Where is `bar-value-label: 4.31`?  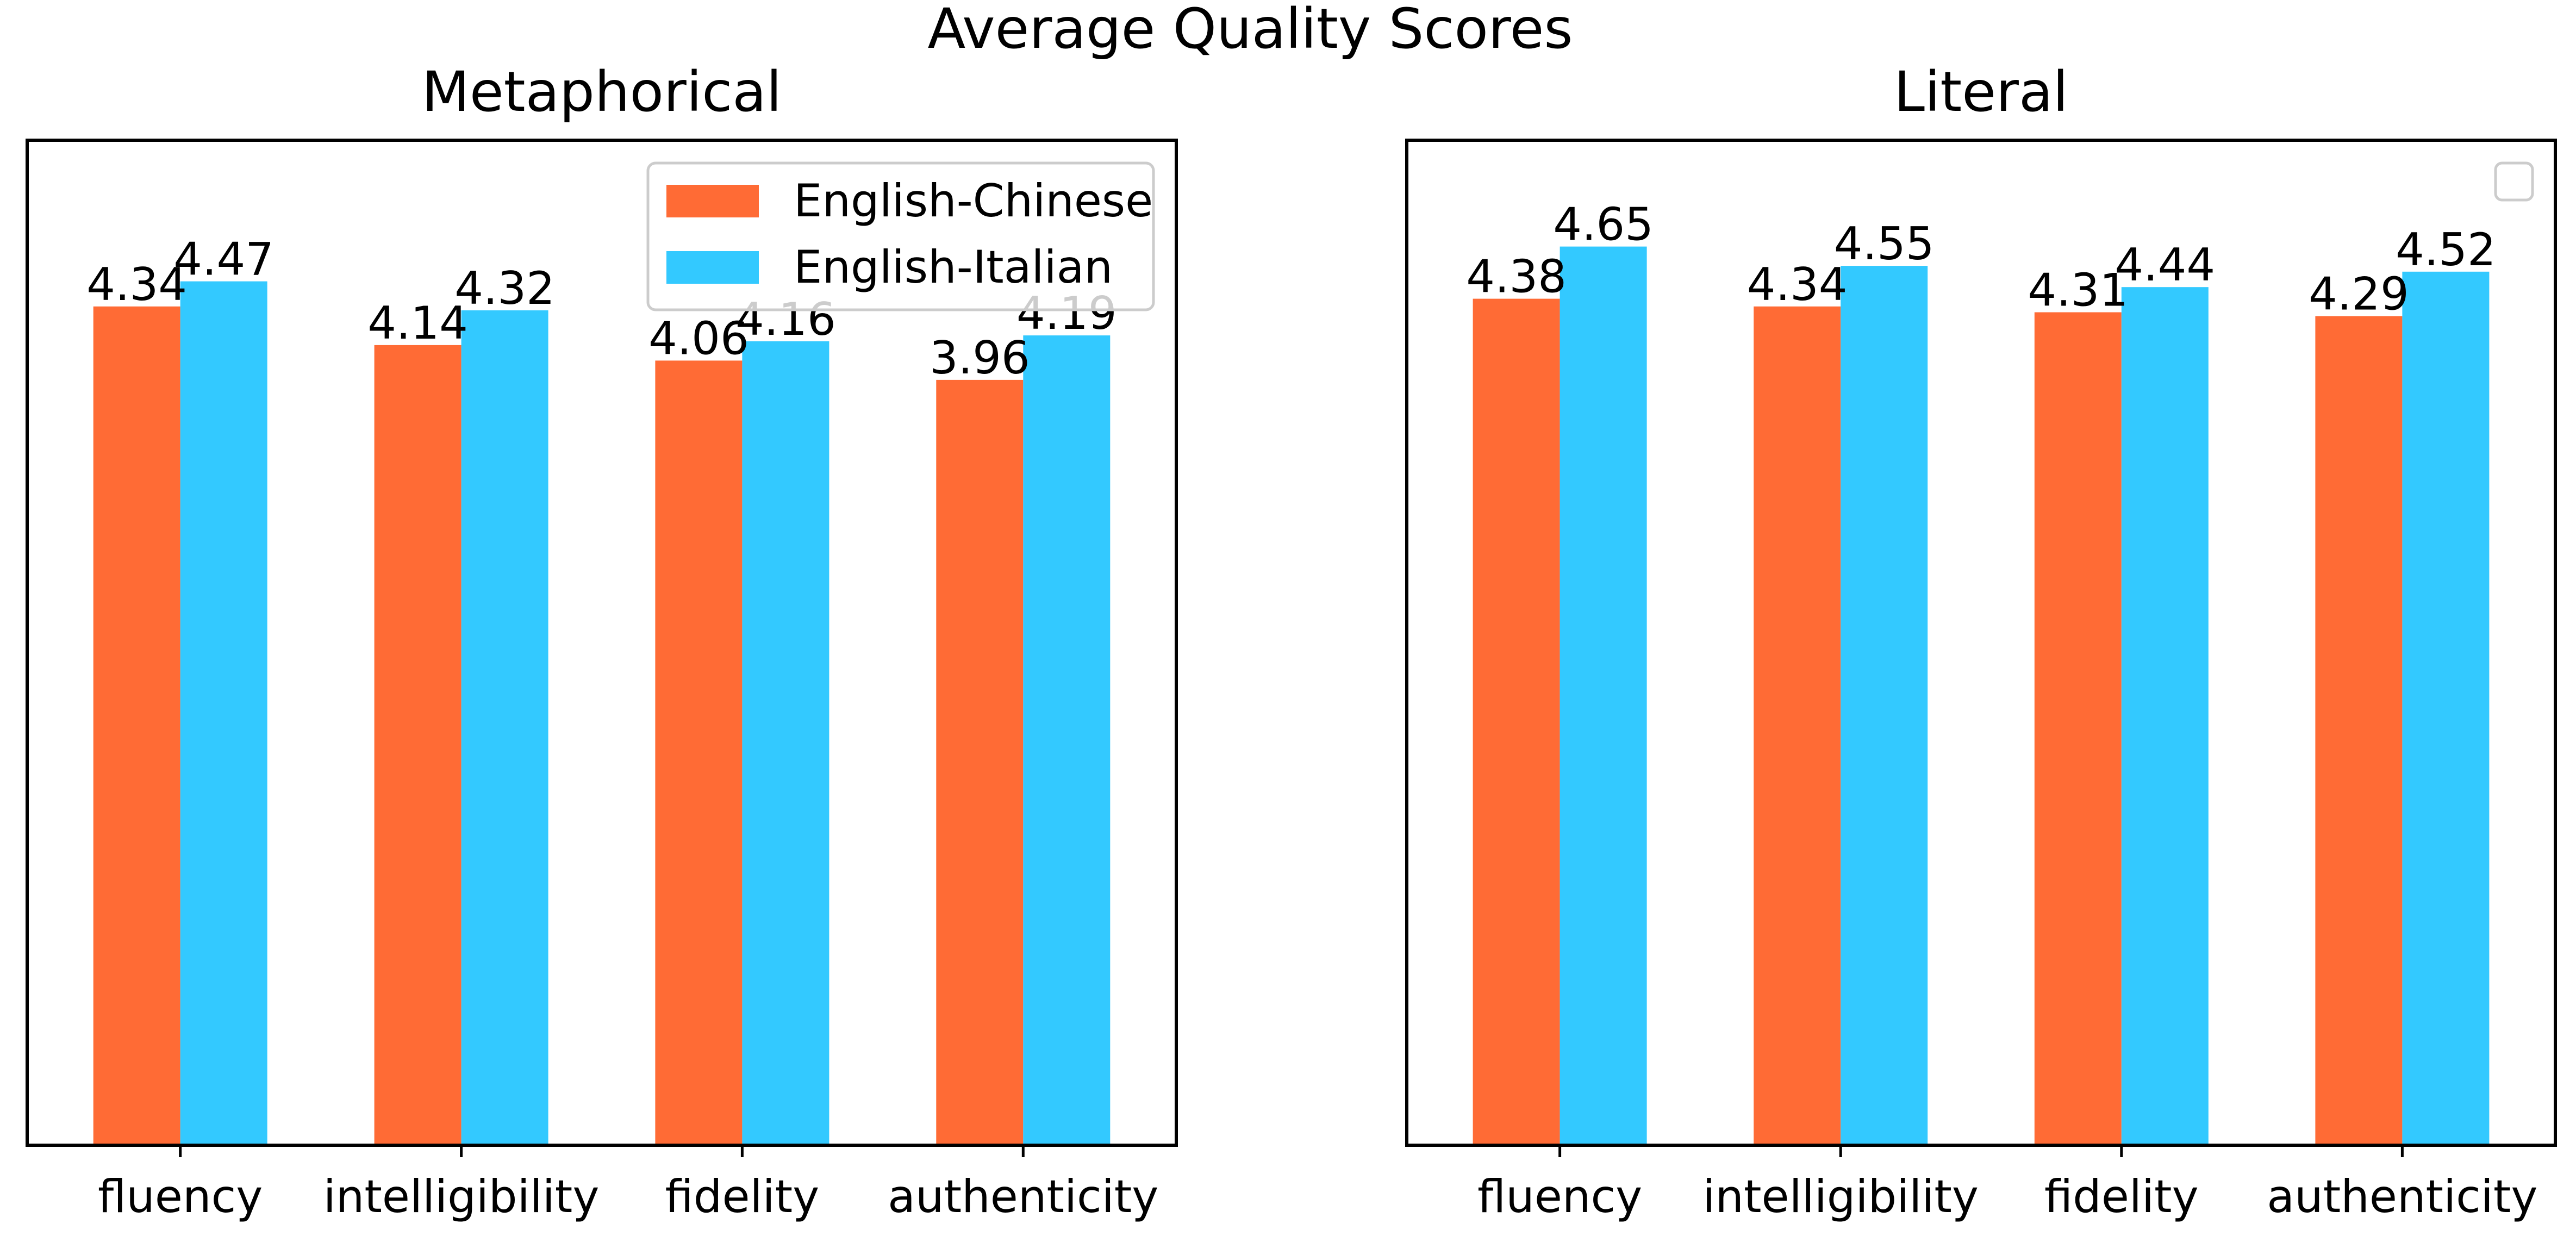 bar-value-label: 4.31 is located at coordinates (2078, 291).